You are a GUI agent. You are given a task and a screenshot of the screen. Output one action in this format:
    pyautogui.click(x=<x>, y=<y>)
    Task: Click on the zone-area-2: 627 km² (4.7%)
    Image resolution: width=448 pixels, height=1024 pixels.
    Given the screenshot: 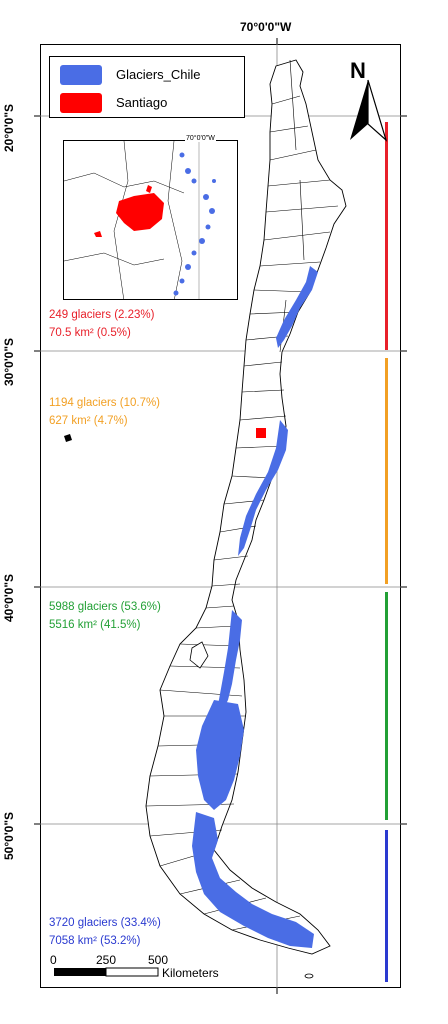 What is the action you would take?
    pyautogui.click(x=88, y=421)
    